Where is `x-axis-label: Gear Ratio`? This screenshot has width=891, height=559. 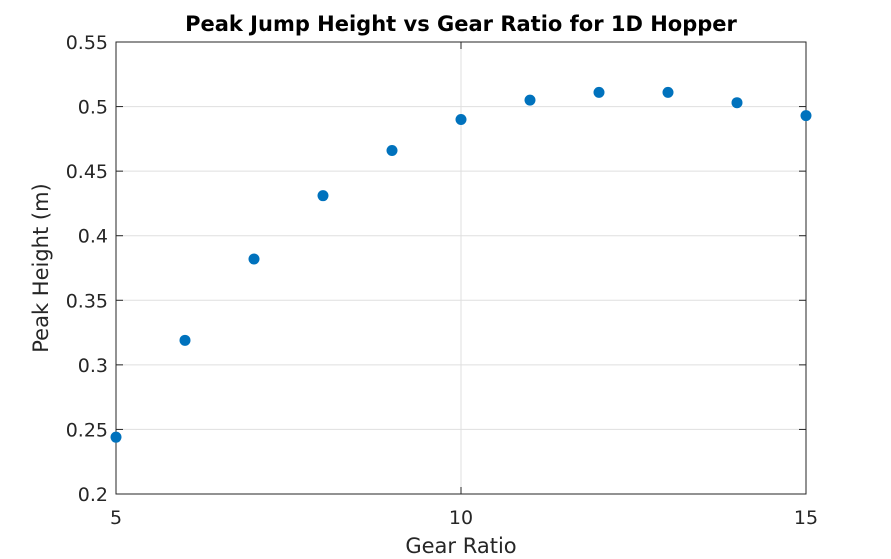 x-axis-label: Gear Ratio is located at coordinates (460, 546).